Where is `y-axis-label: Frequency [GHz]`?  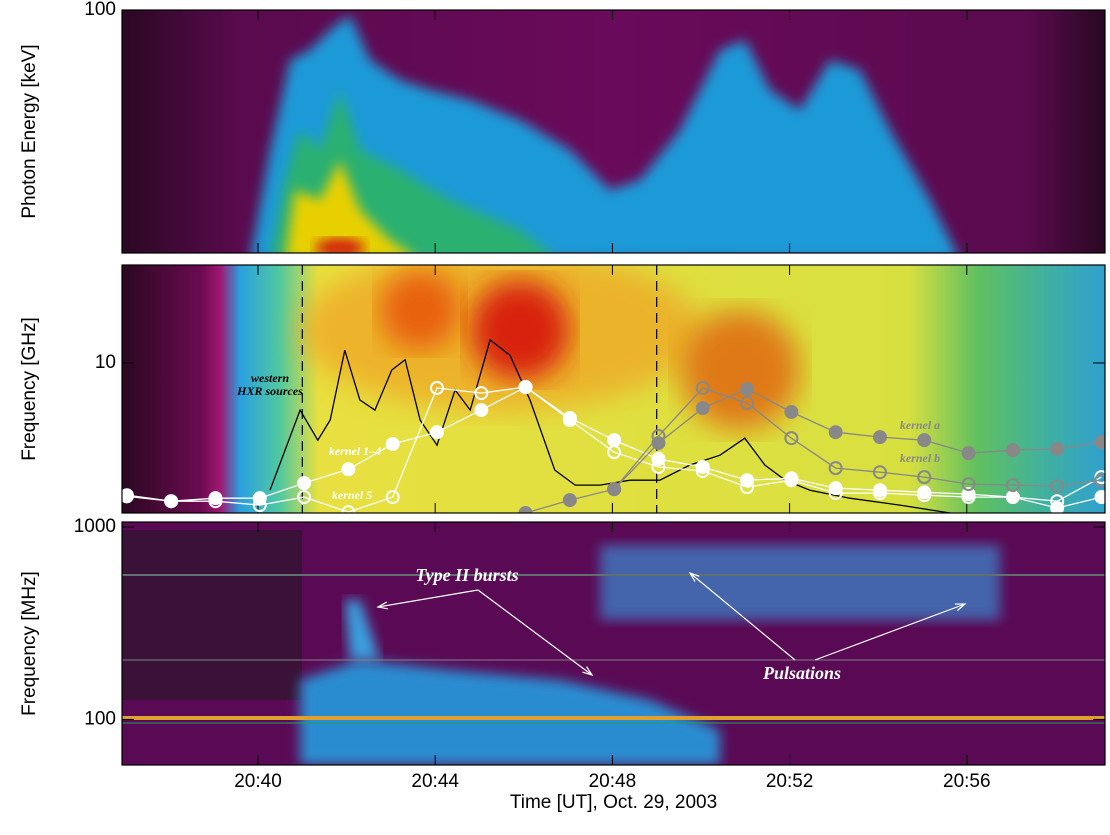 y-axis-label: Frequency [GHz] is located at coordinates (29, 389).